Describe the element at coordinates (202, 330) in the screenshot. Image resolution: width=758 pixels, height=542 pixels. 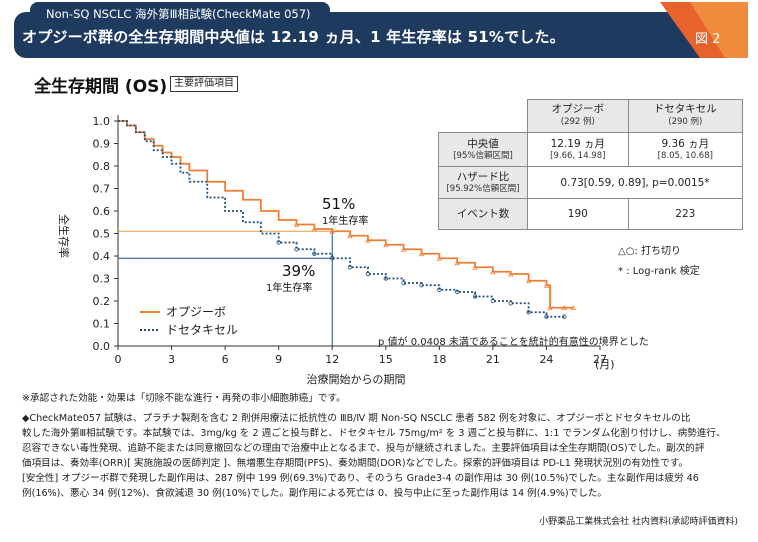
I see `legend-label-doce: ドセタキセル` at that location.